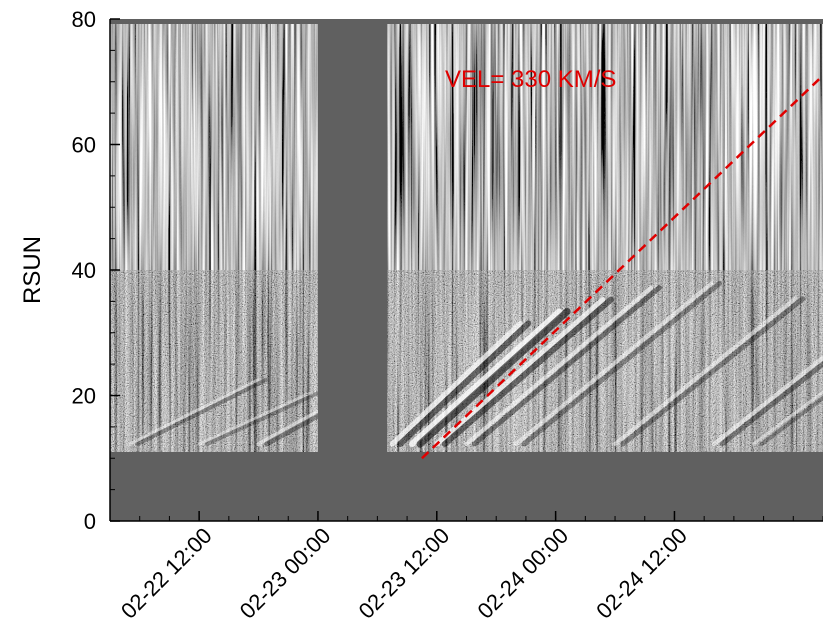 The image size is (823, 639). What do you see at coordinates (404, 573) in the screenshot?
I see `x-tick-label: 02-23 12:00` at bounding box center [404, 573].